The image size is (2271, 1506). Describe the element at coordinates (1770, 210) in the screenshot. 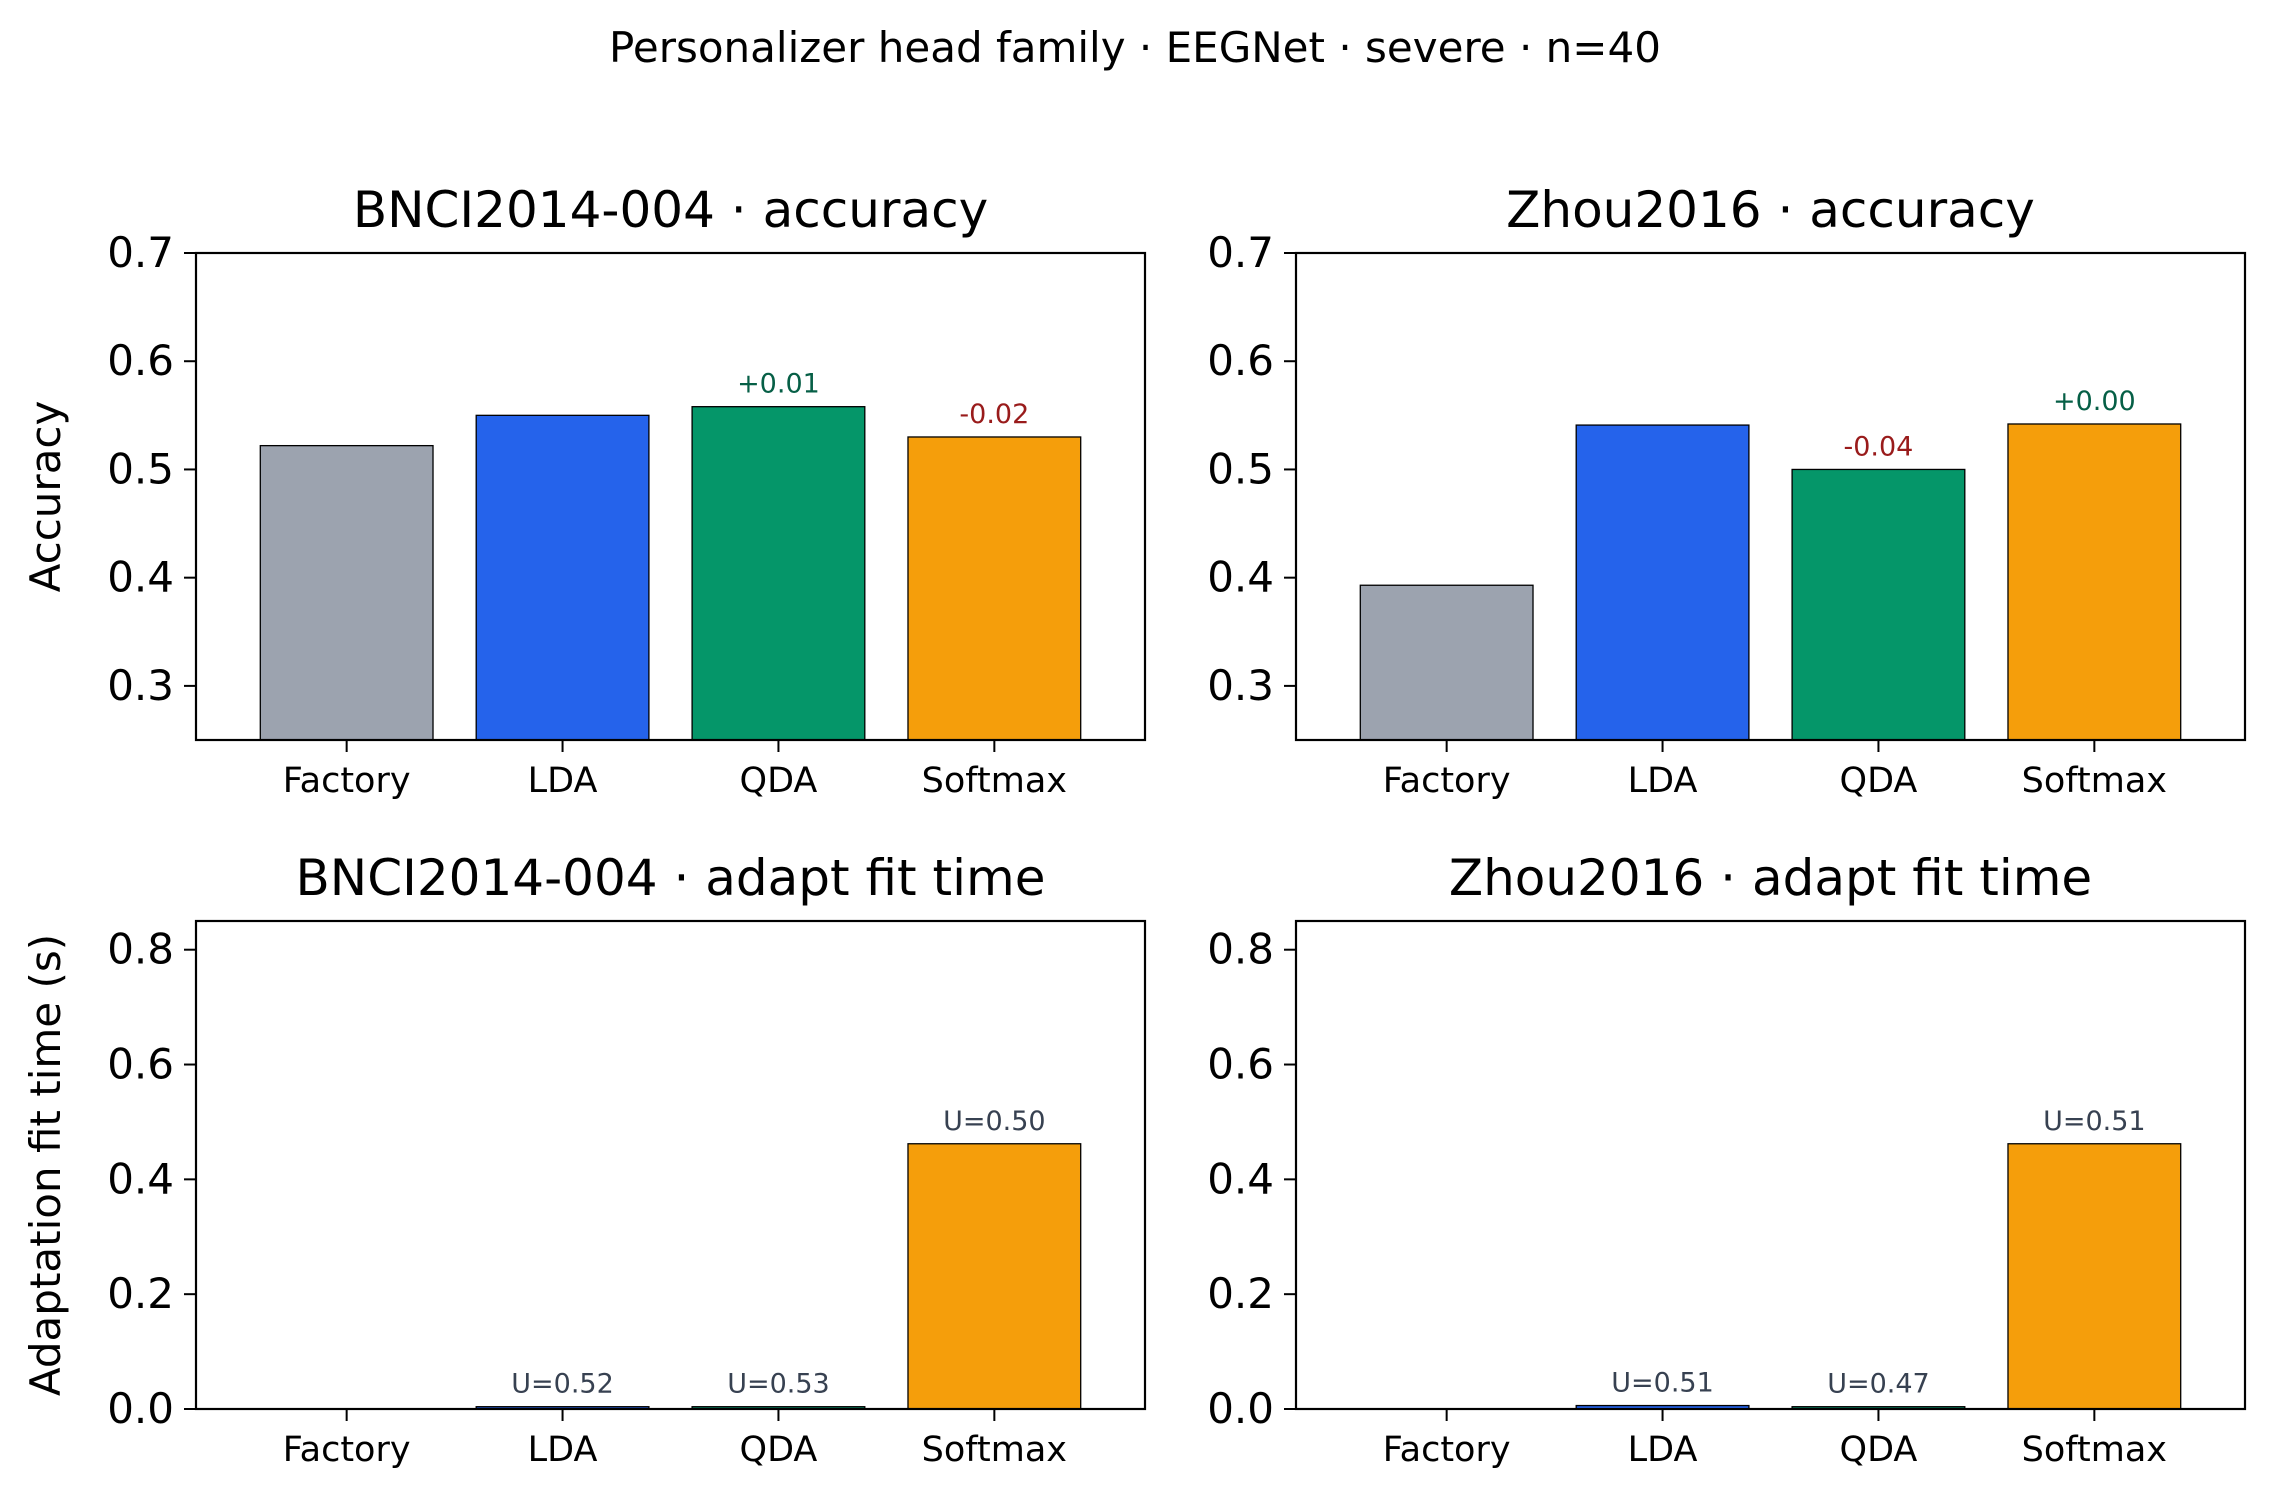

I see `chart-title: Zhou2016 · accuracy` at that location.